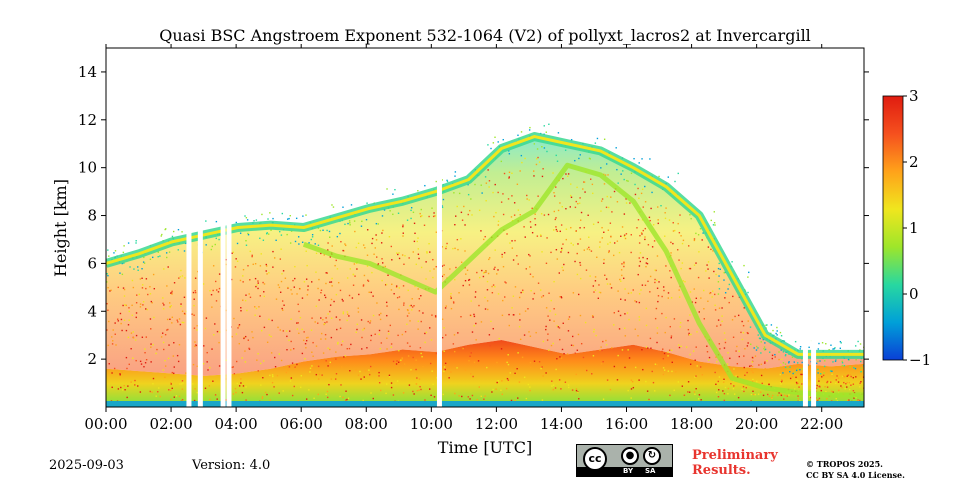 Image resolution: width=960 pixels, height=481 pixels. Describe the element at coordinates (170, 424) in the screenshot. I see `x-tick-label: 02:00` at that location.